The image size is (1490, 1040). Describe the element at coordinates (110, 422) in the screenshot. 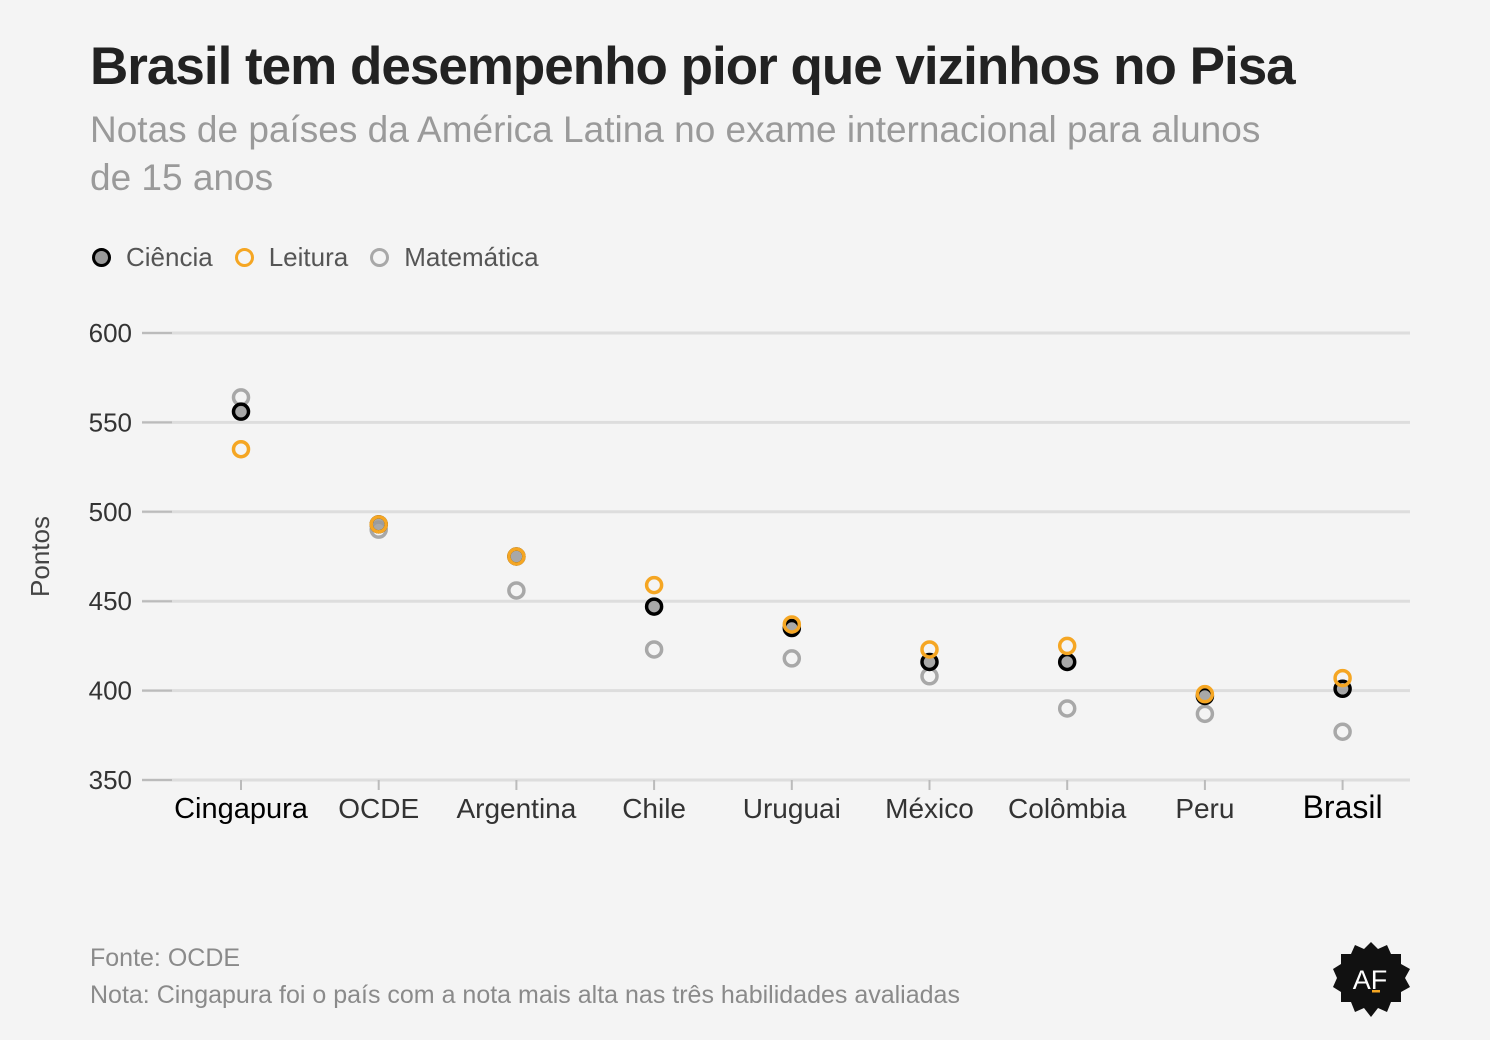

I see `y-tick-label-550: 550` at that location.